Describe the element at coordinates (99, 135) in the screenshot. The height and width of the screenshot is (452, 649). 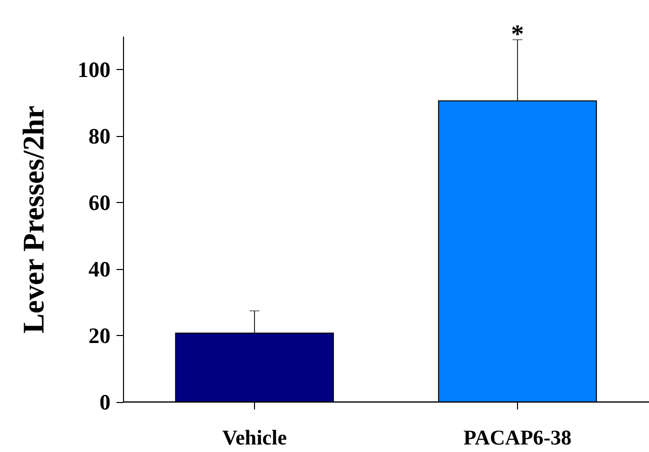
I see `y-tick-label: 80` at that location.